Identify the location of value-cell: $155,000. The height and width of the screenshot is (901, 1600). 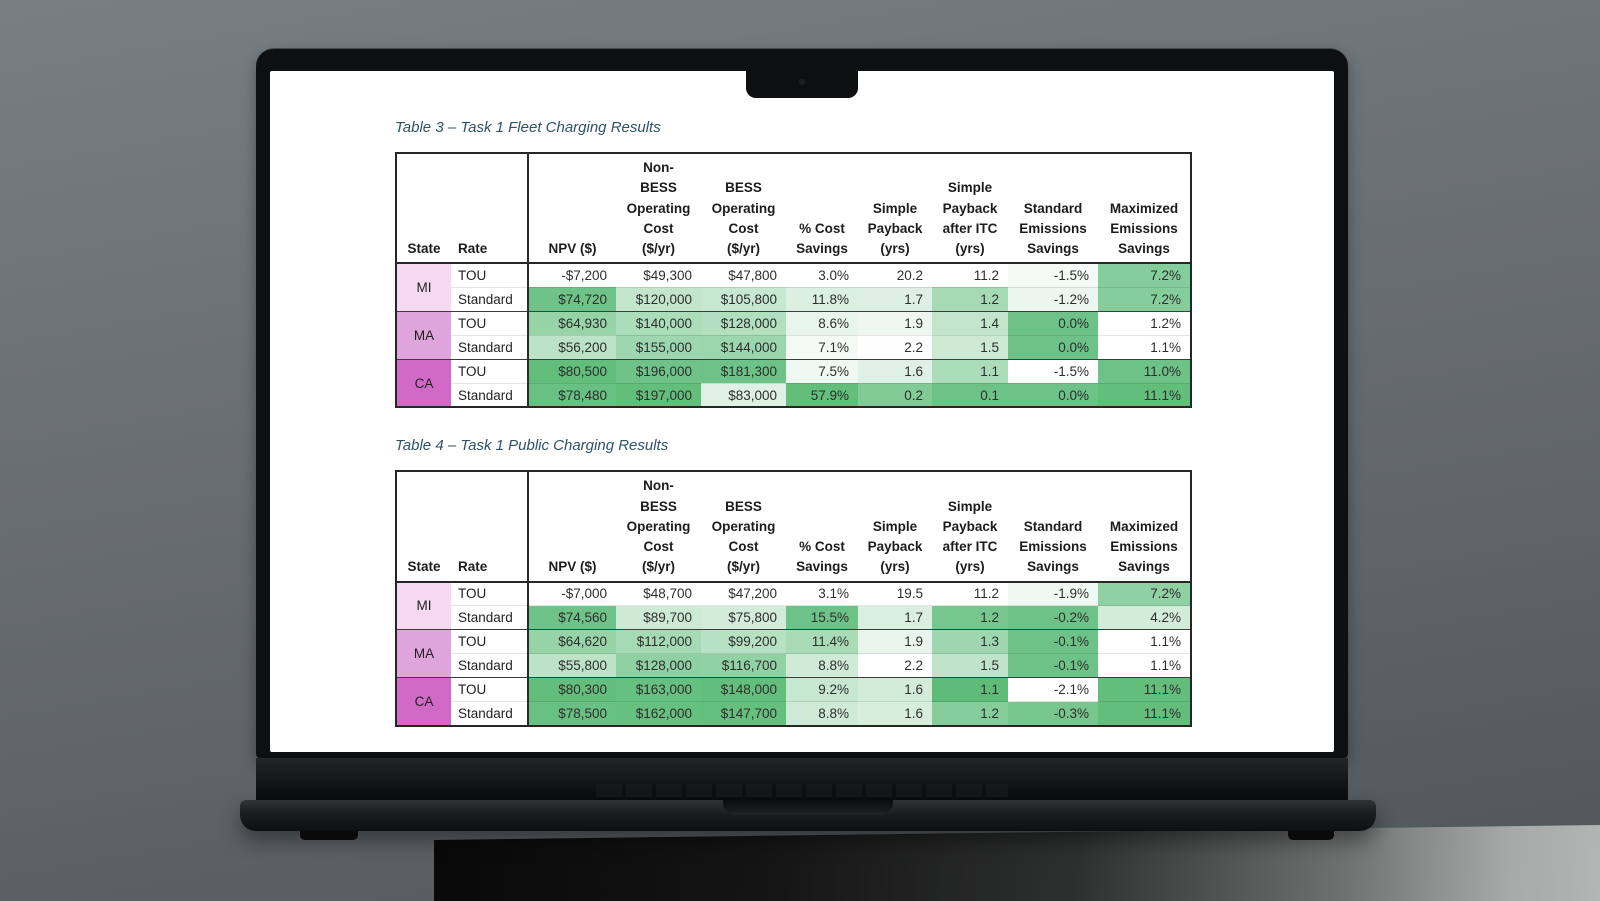
(658, 347).